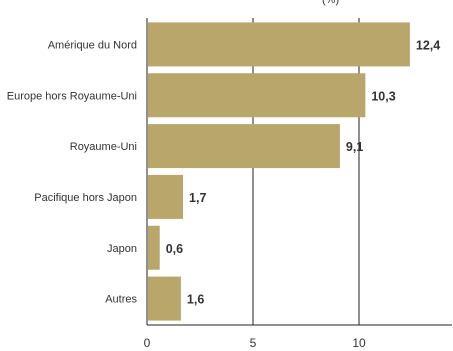 The image size is (453, 351). Describe the element at coordinates (428, 45) in the screenshot. I see `value-label-0: 12,4` at that location.